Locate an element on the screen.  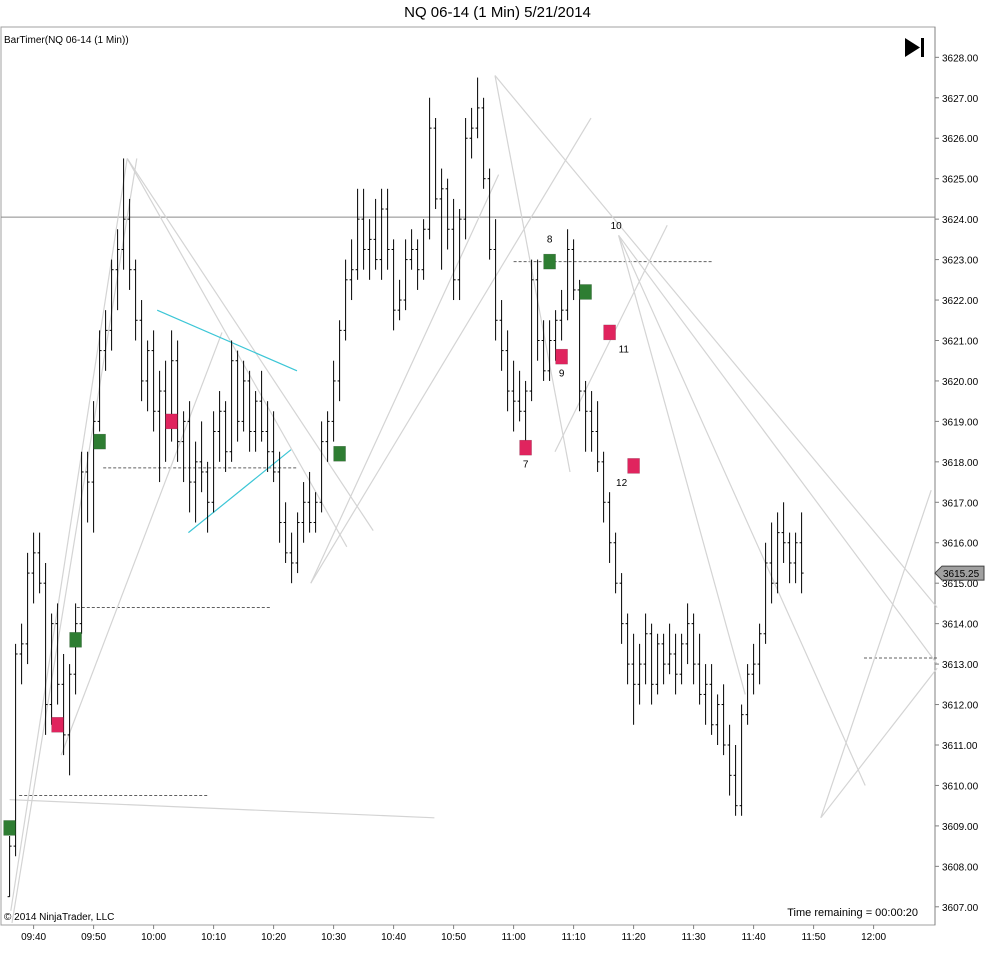
play-to-end-icon is located at coordinates (914, 47).